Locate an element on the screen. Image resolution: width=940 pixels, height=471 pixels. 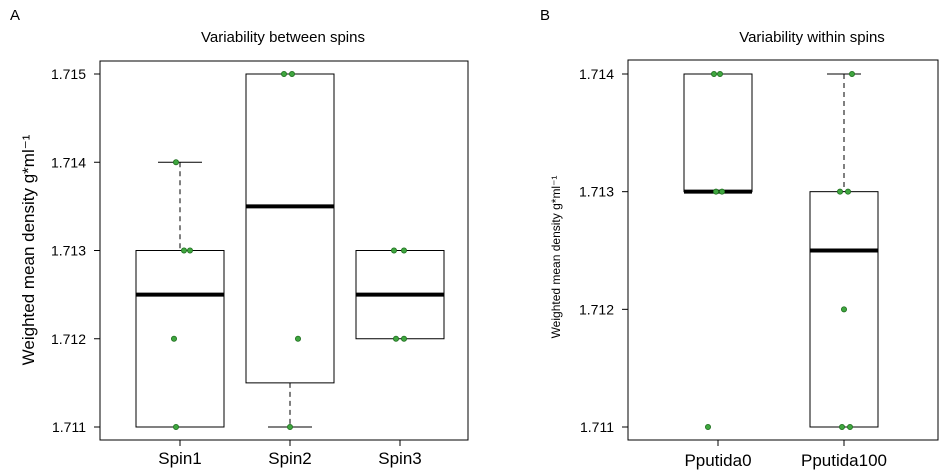
x-tick-label: Spin2 is located at coordinates (289, 458).